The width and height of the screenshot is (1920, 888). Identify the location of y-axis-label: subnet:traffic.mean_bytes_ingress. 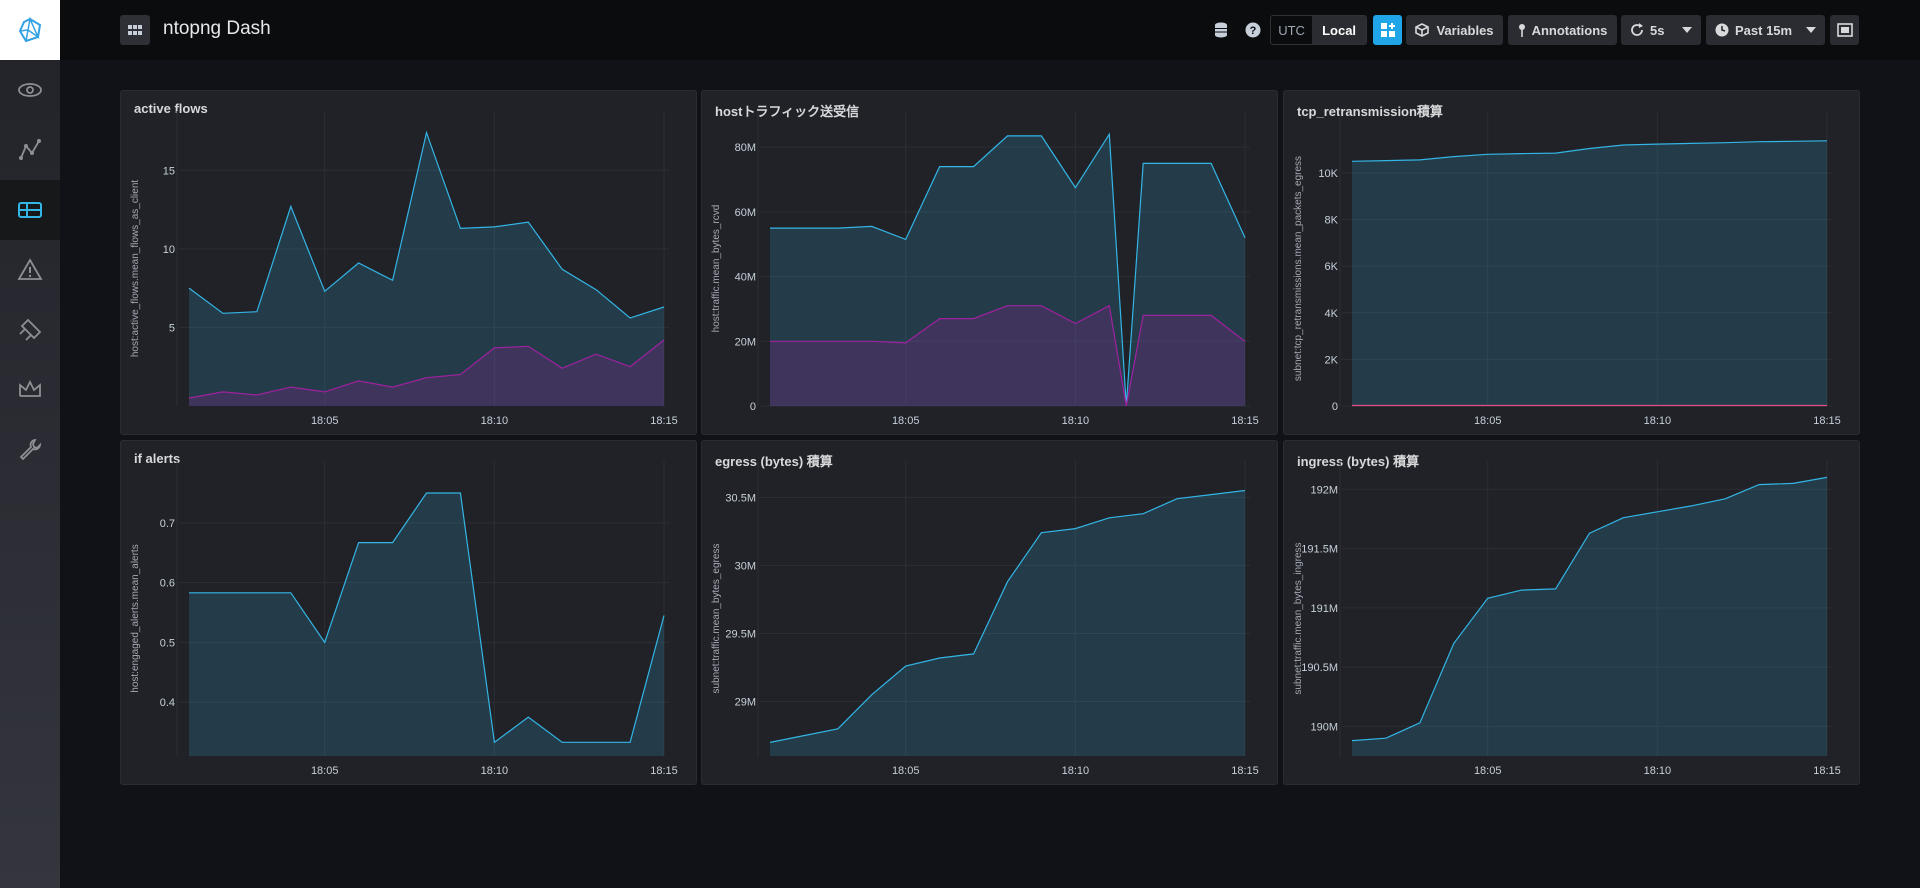
(1298, 618).